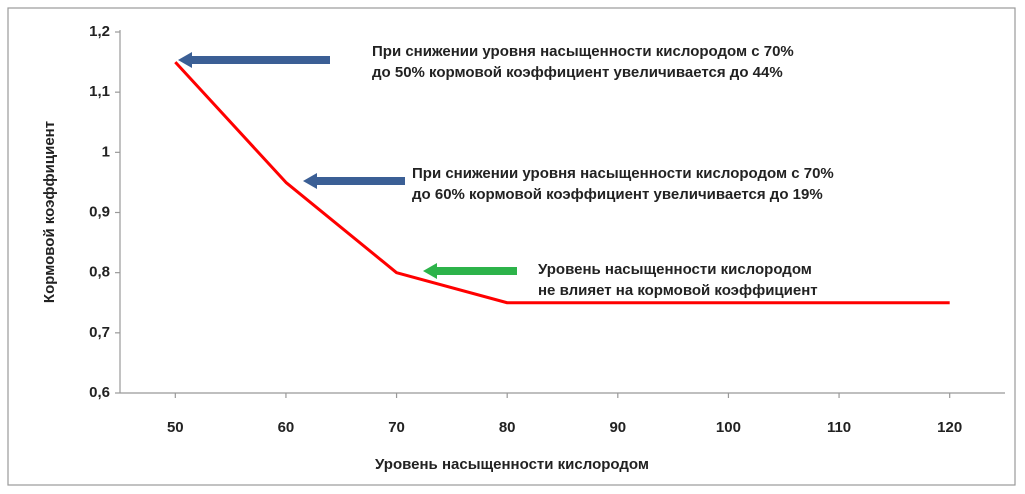 The height and width of the screenshot is (494, 1025). I want to click on y-tick-label: 0,7, so click(99, 332).